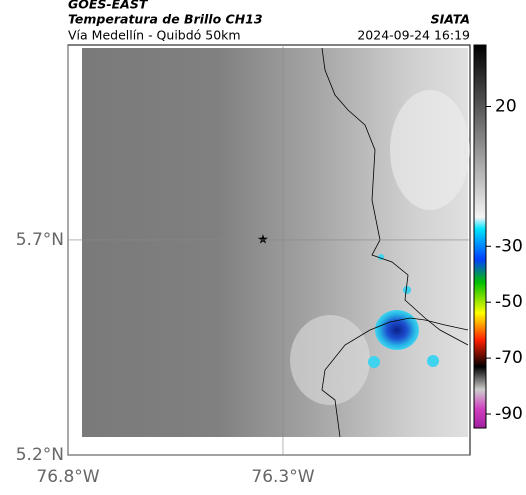 This screenshot has height=495, width=526. Describe the element at coordinates (509, 358) in the screenshot. I see `colorbar-tick-label: -70` at that location.